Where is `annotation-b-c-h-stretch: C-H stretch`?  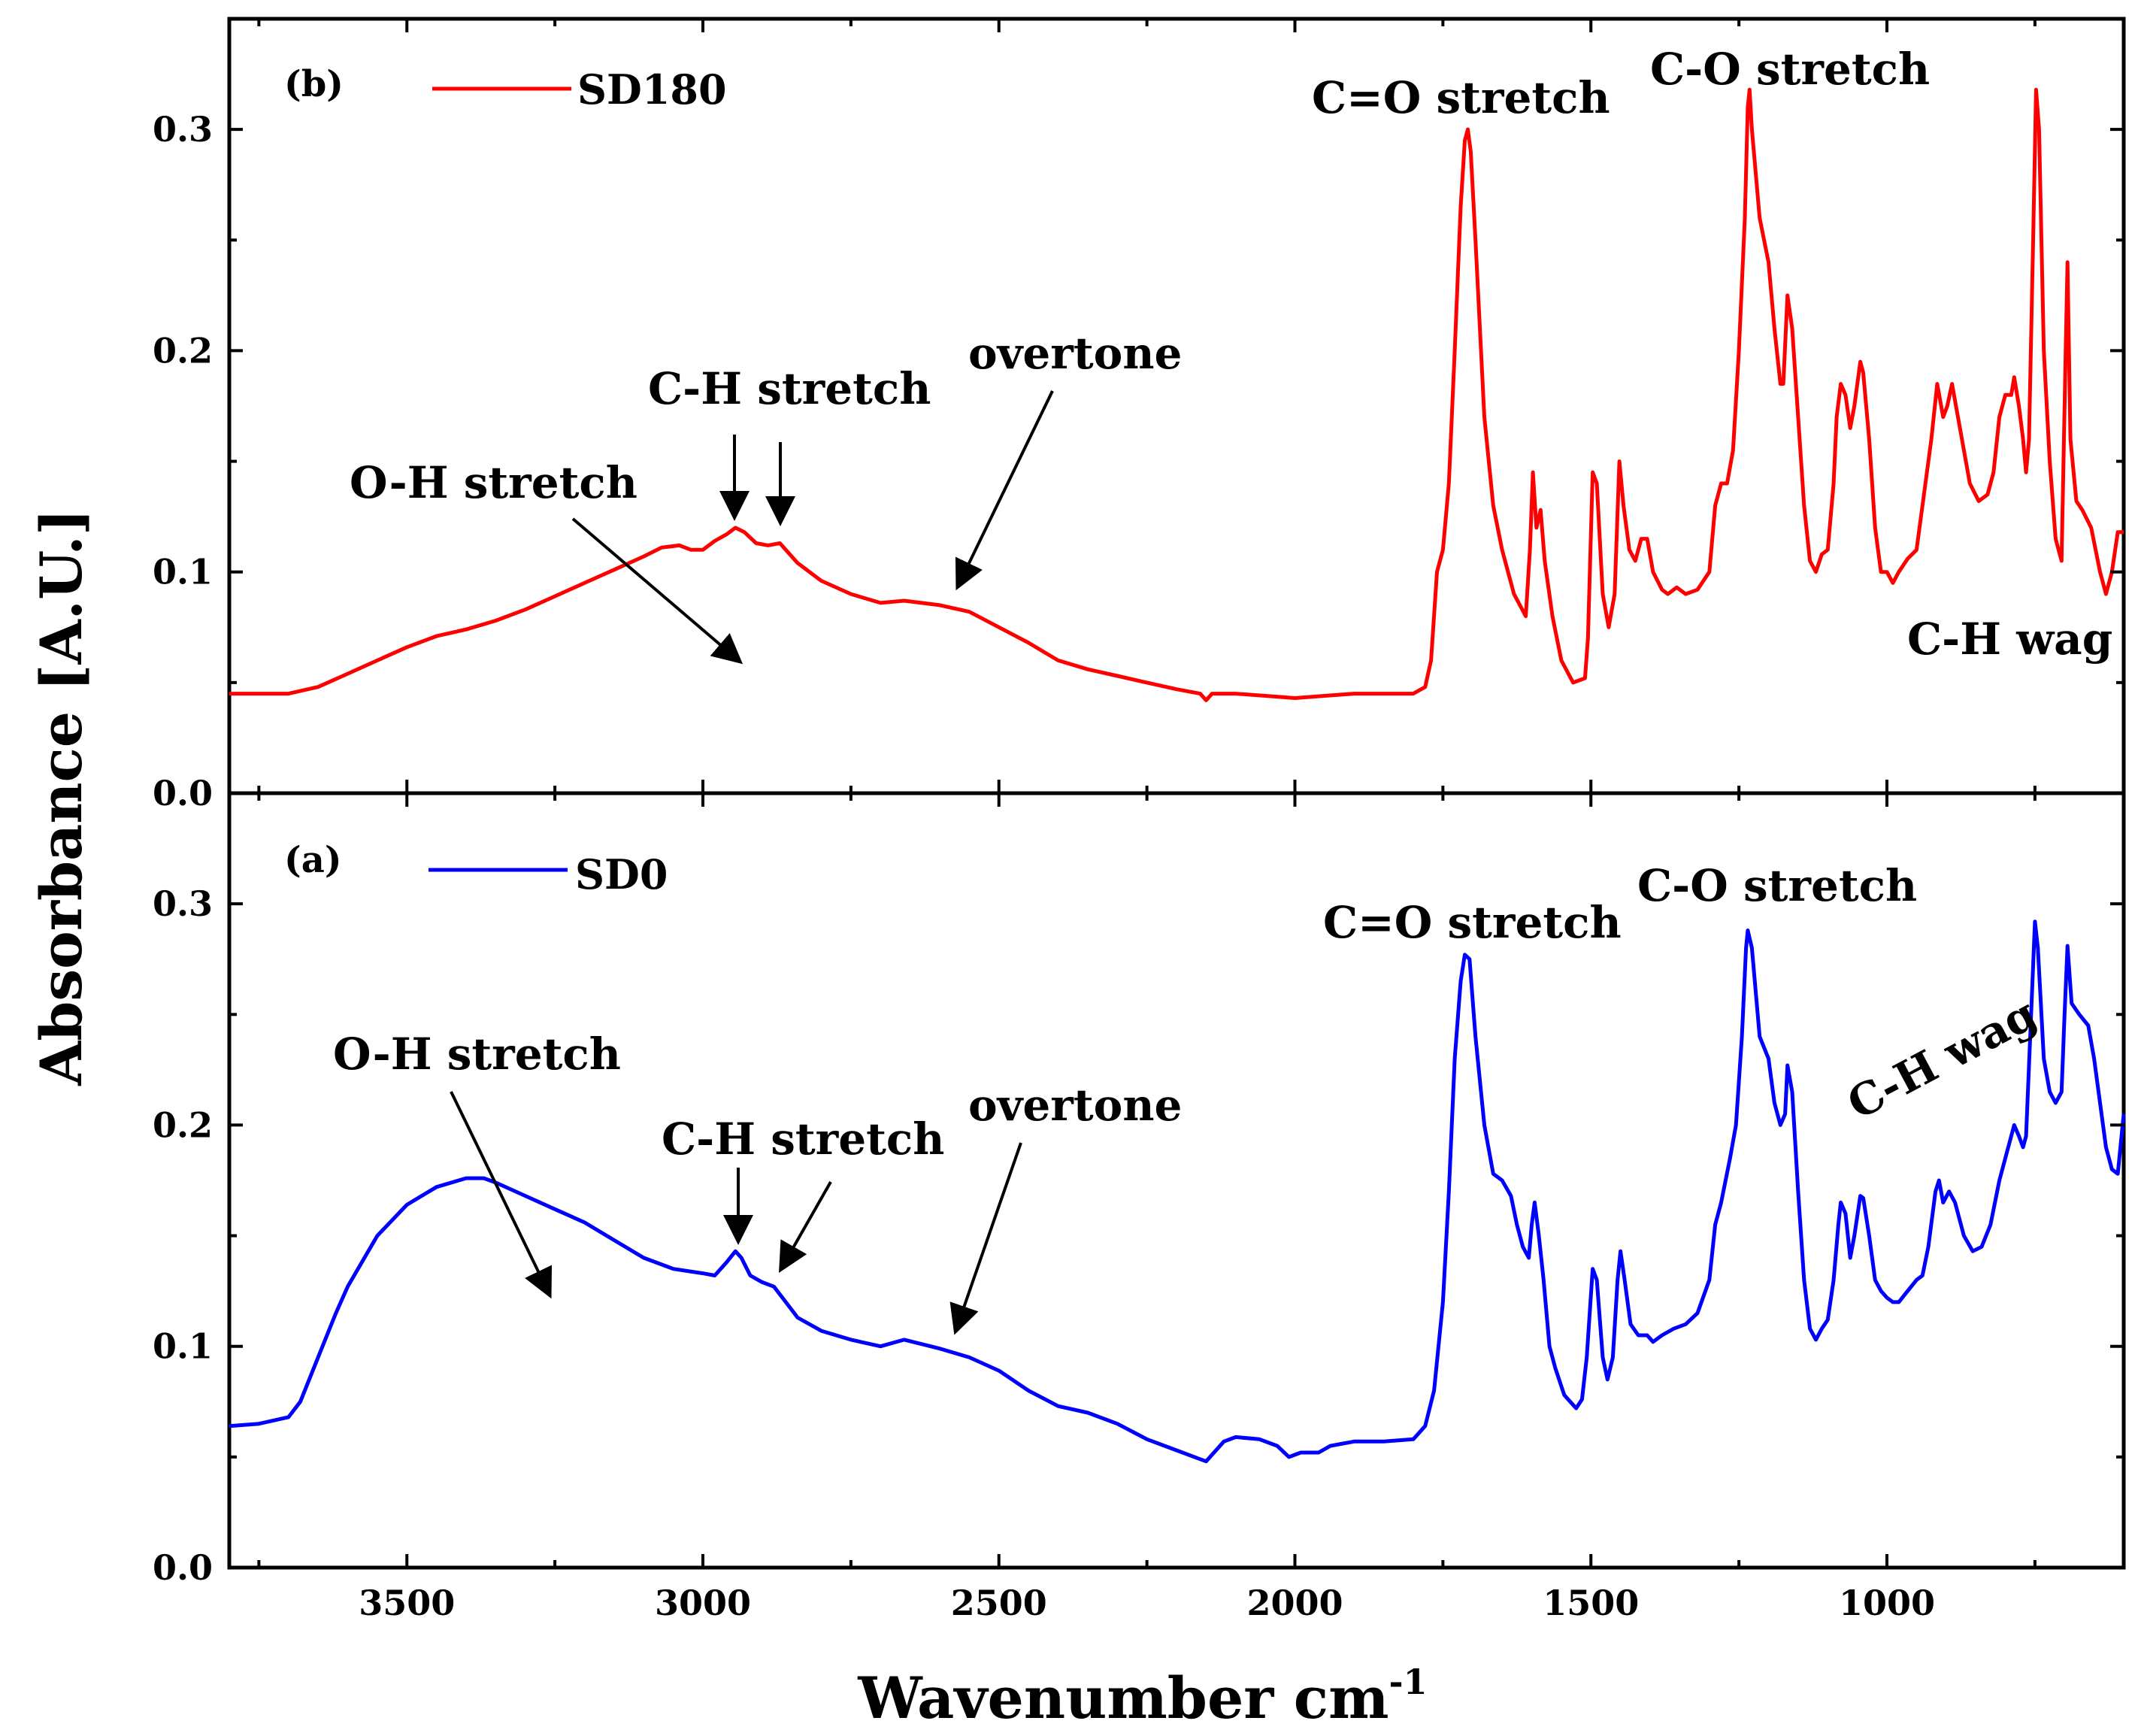
annotation-b-c-h-stretch: C-H stretch is located at coordinates (789, 388).